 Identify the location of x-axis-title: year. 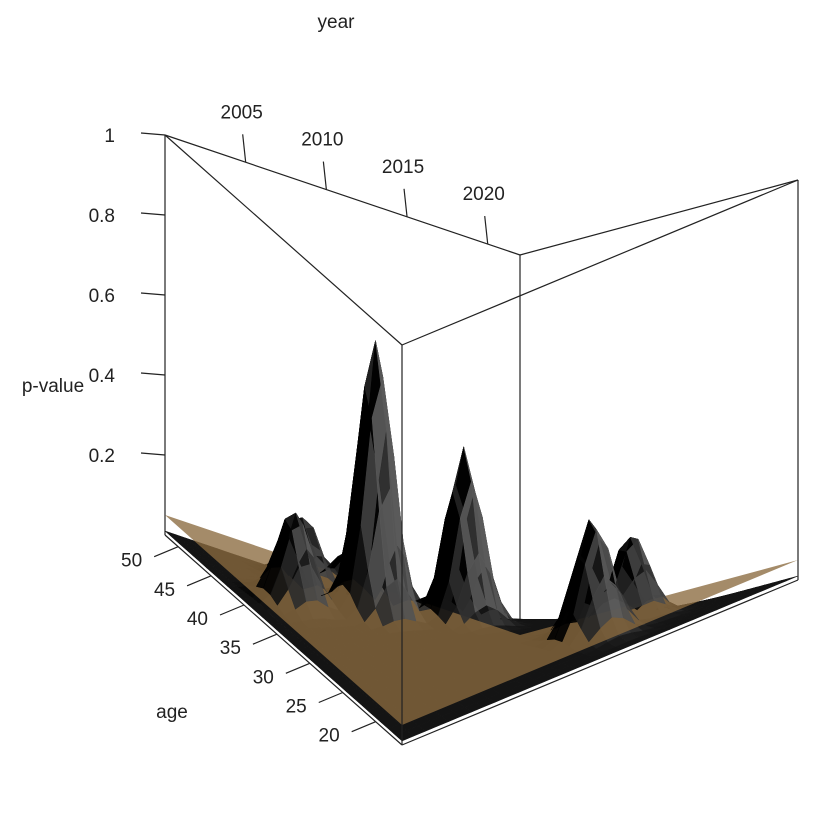
(337, 22).